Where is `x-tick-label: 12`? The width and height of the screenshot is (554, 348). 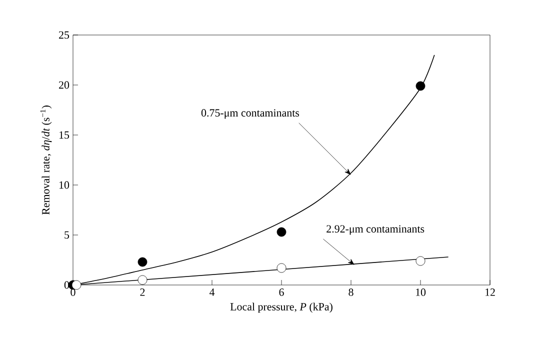
x-tick-label: 12 is located at coordinates (490, 292).